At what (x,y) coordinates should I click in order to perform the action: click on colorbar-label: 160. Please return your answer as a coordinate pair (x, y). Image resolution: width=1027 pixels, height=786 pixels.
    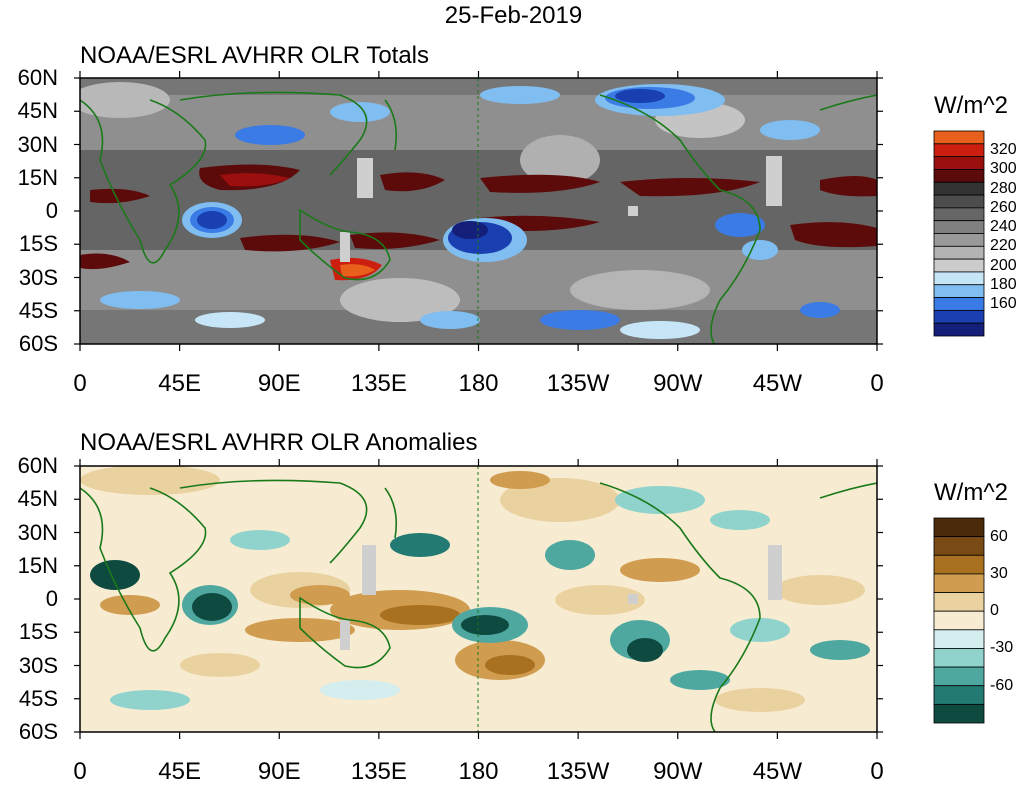
    Looking at the image, I should click on (1003, 303).